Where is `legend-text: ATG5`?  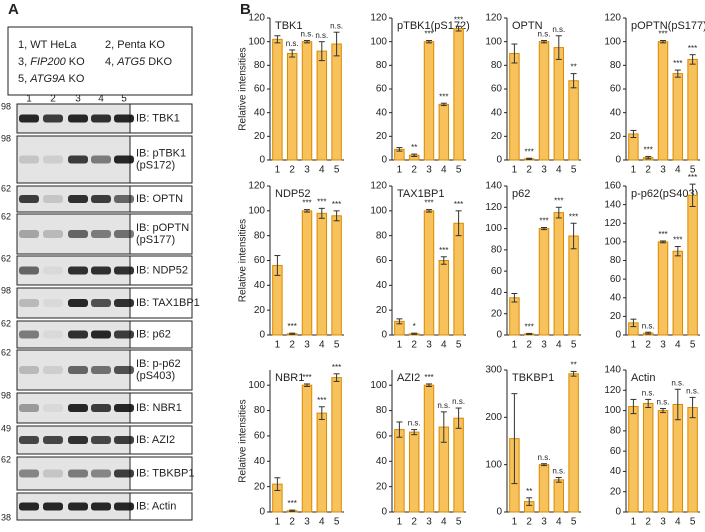 legend-text: ATG5 is located at coordinates (131, 62).